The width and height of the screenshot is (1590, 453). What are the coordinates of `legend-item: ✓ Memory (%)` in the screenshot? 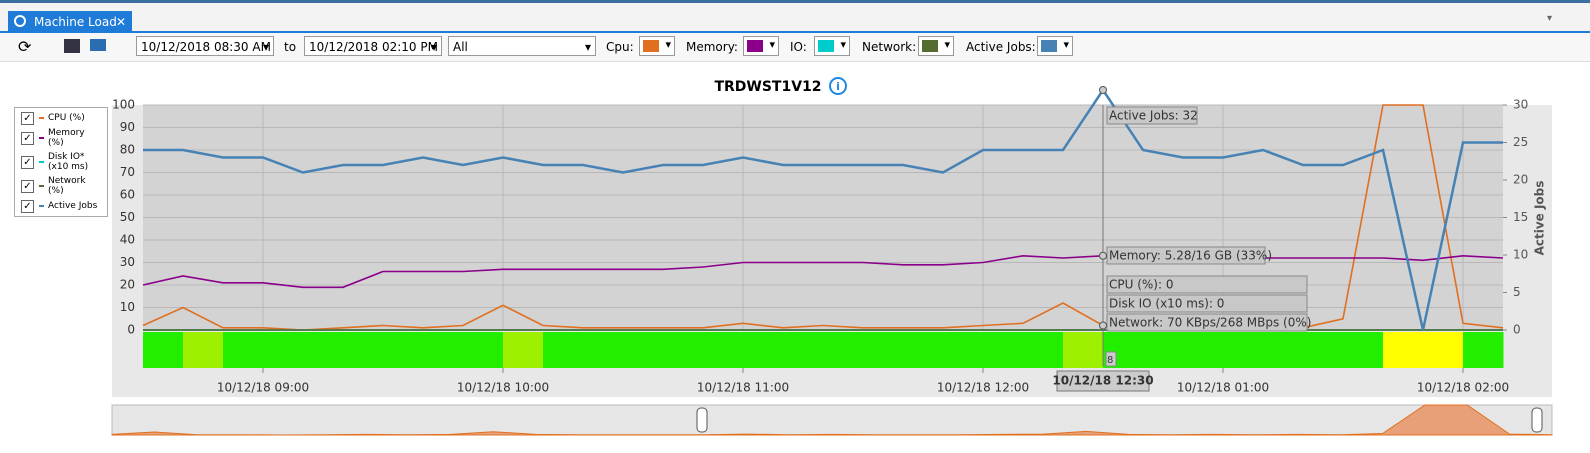 It's located at (61, 138).